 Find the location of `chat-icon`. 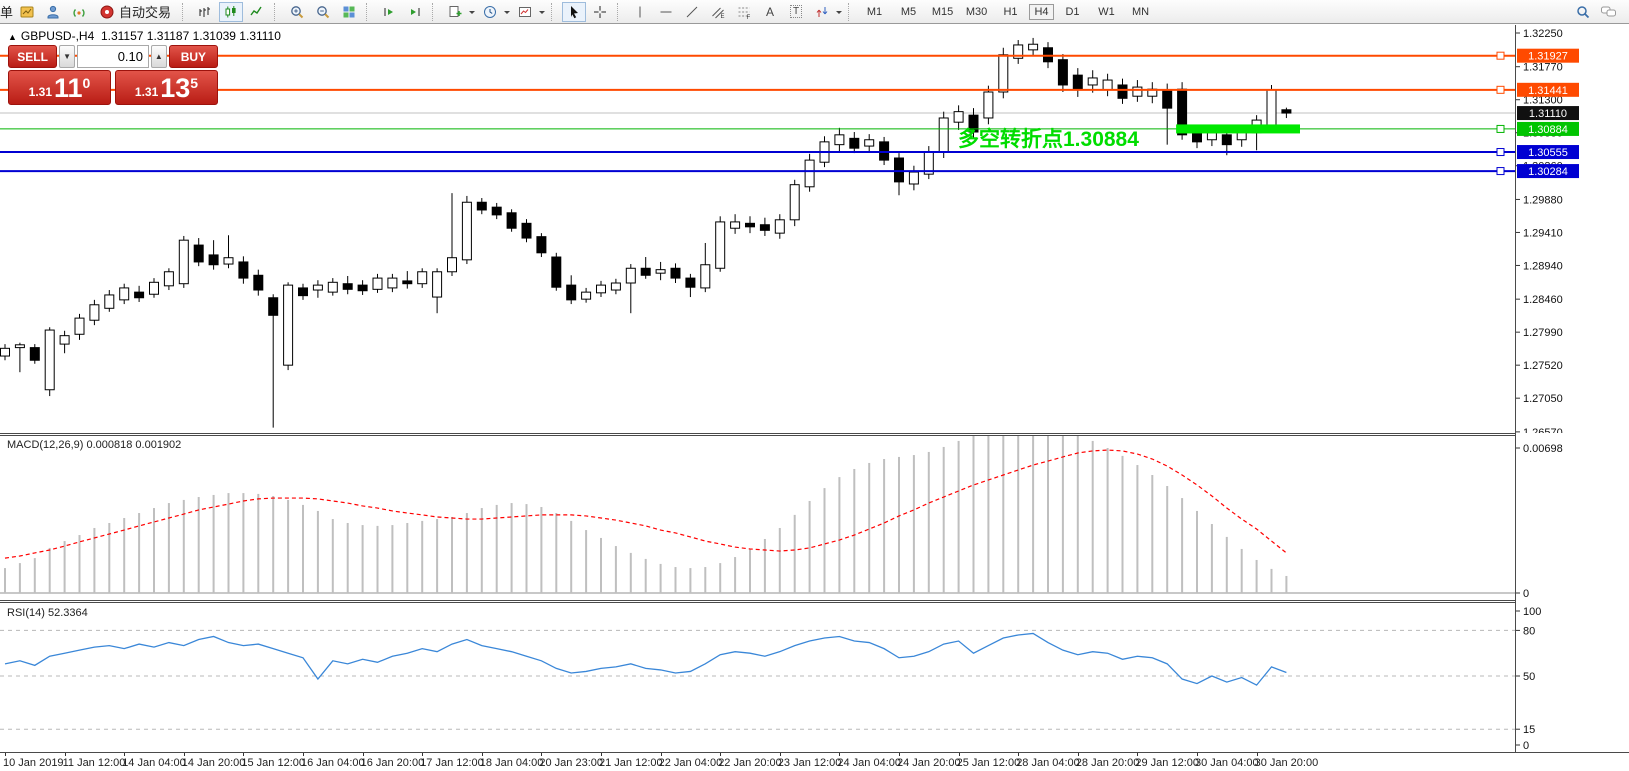

chat-icon is located at coordinates (1609, 12).